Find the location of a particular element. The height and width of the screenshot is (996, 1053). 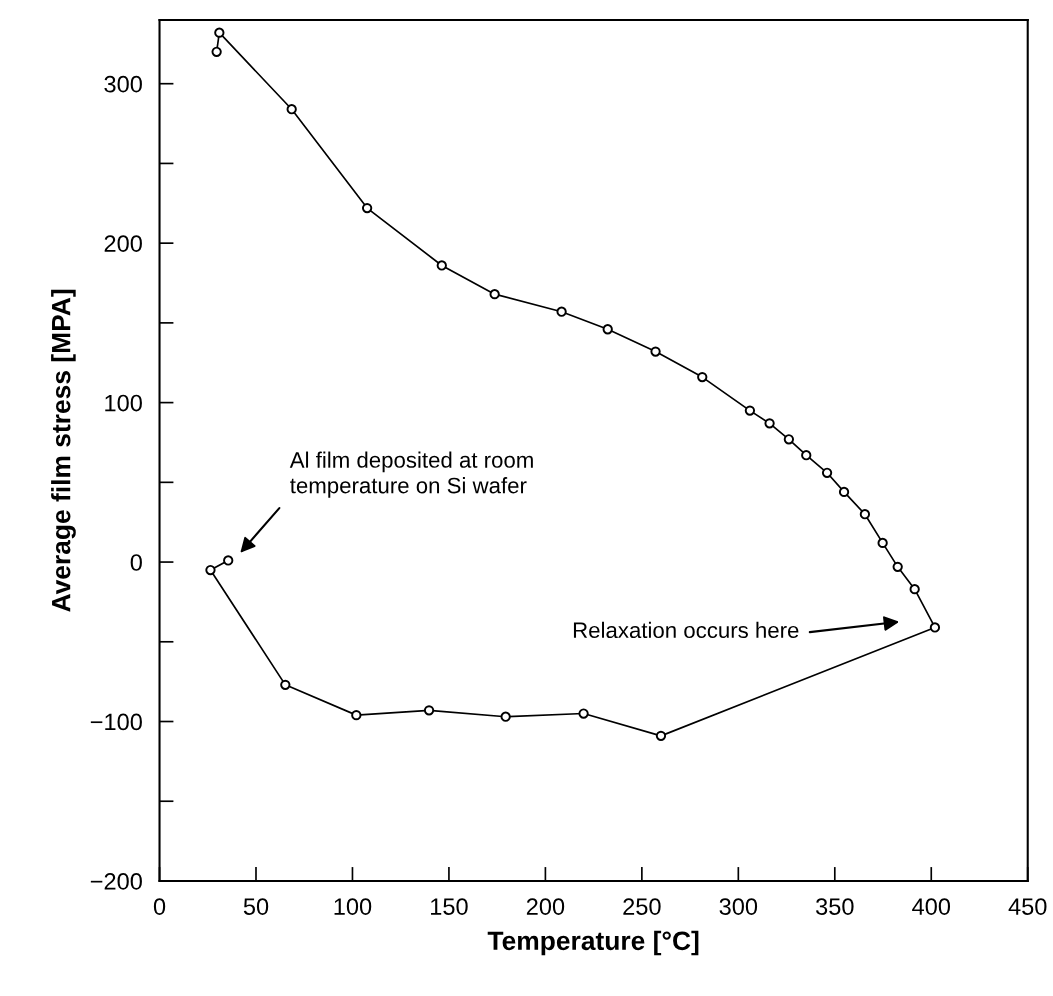

y-tick-label: 100 is located at coordinates (123, 403).